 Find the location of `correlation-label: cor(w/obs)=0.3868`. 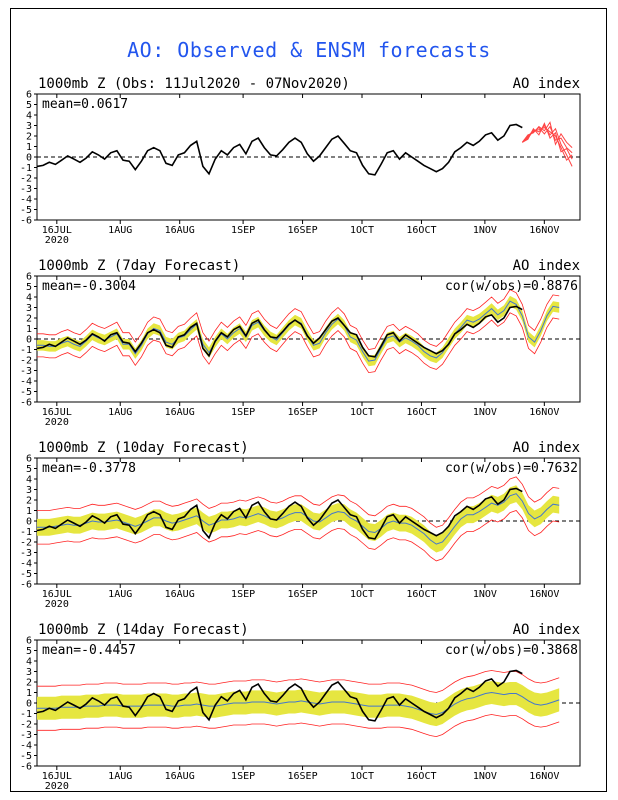

correlation-label: cor(w/obs)=0.3868 is located at coordinates (511, 650).